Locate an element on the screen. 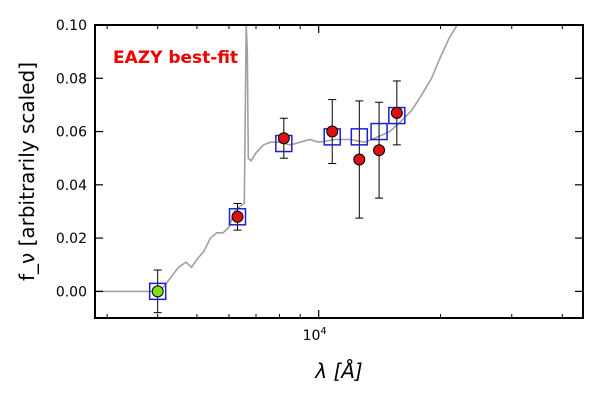 The image size is (600, 400). x-tick-label-exponent: 4 is located at coordinates (323, 331).